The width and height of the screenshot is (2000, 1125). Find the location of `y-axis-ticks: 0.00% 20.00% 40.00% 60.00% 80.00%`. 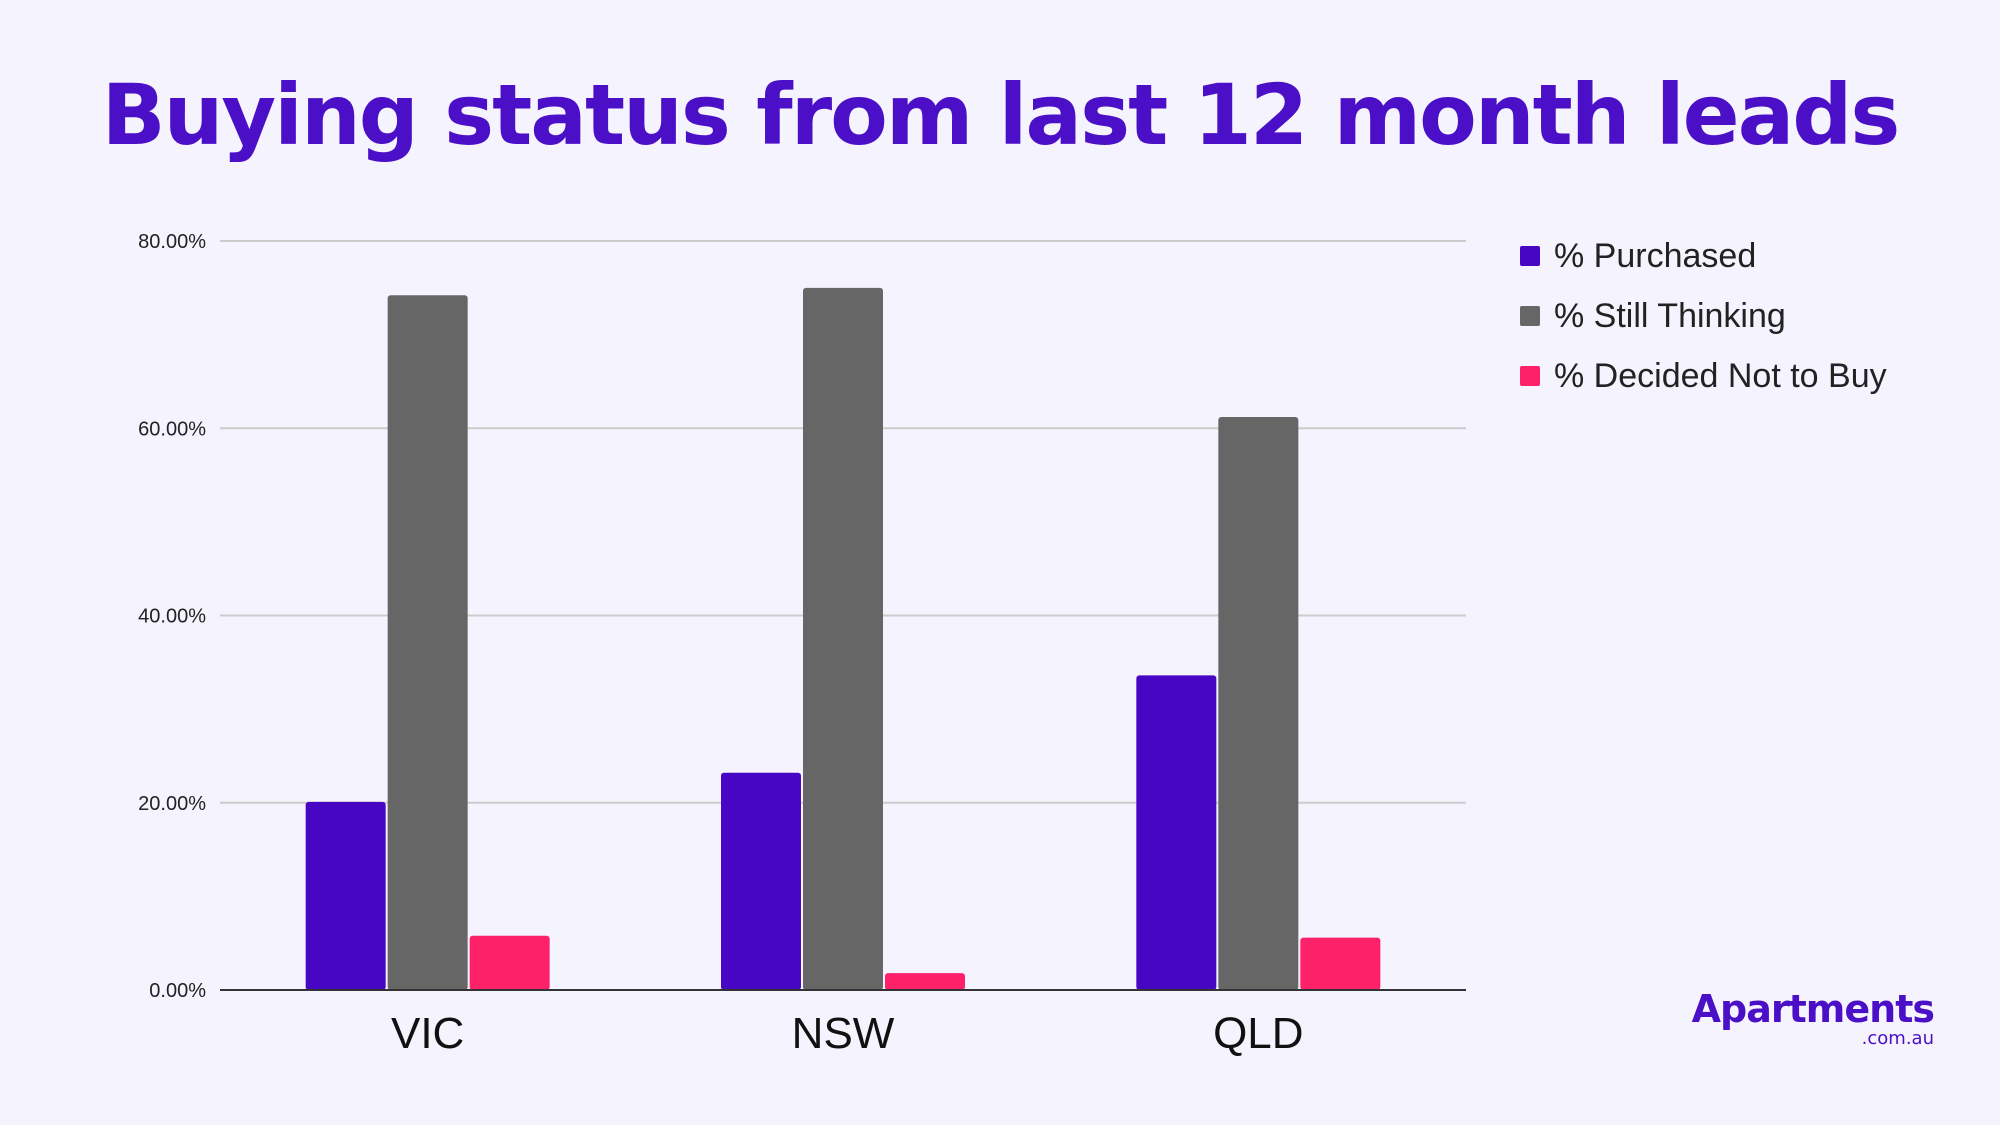

y-axis-ticks: 0.00% 20.00% 40.00% 60.00% 80.00% is located at coordinates (172, 616).